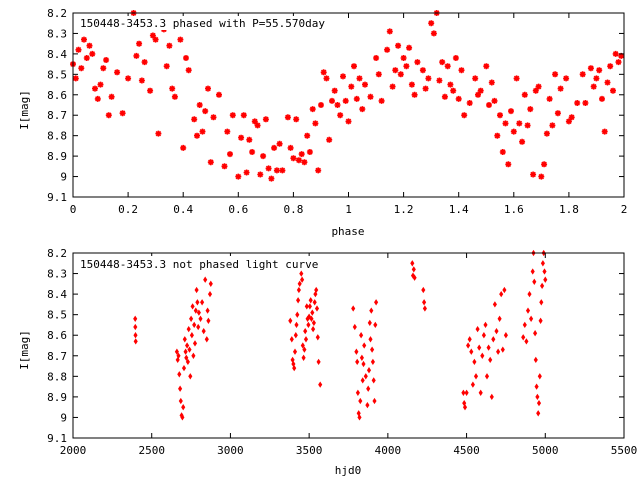  I want to click on phased-chart-x-tick-label: 1.4, so click(459, 209).